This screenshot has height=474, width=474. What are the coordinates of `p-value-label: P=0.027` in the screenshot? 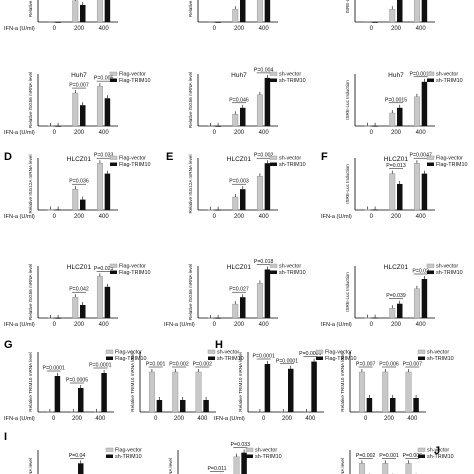 It's located at (239, 290).